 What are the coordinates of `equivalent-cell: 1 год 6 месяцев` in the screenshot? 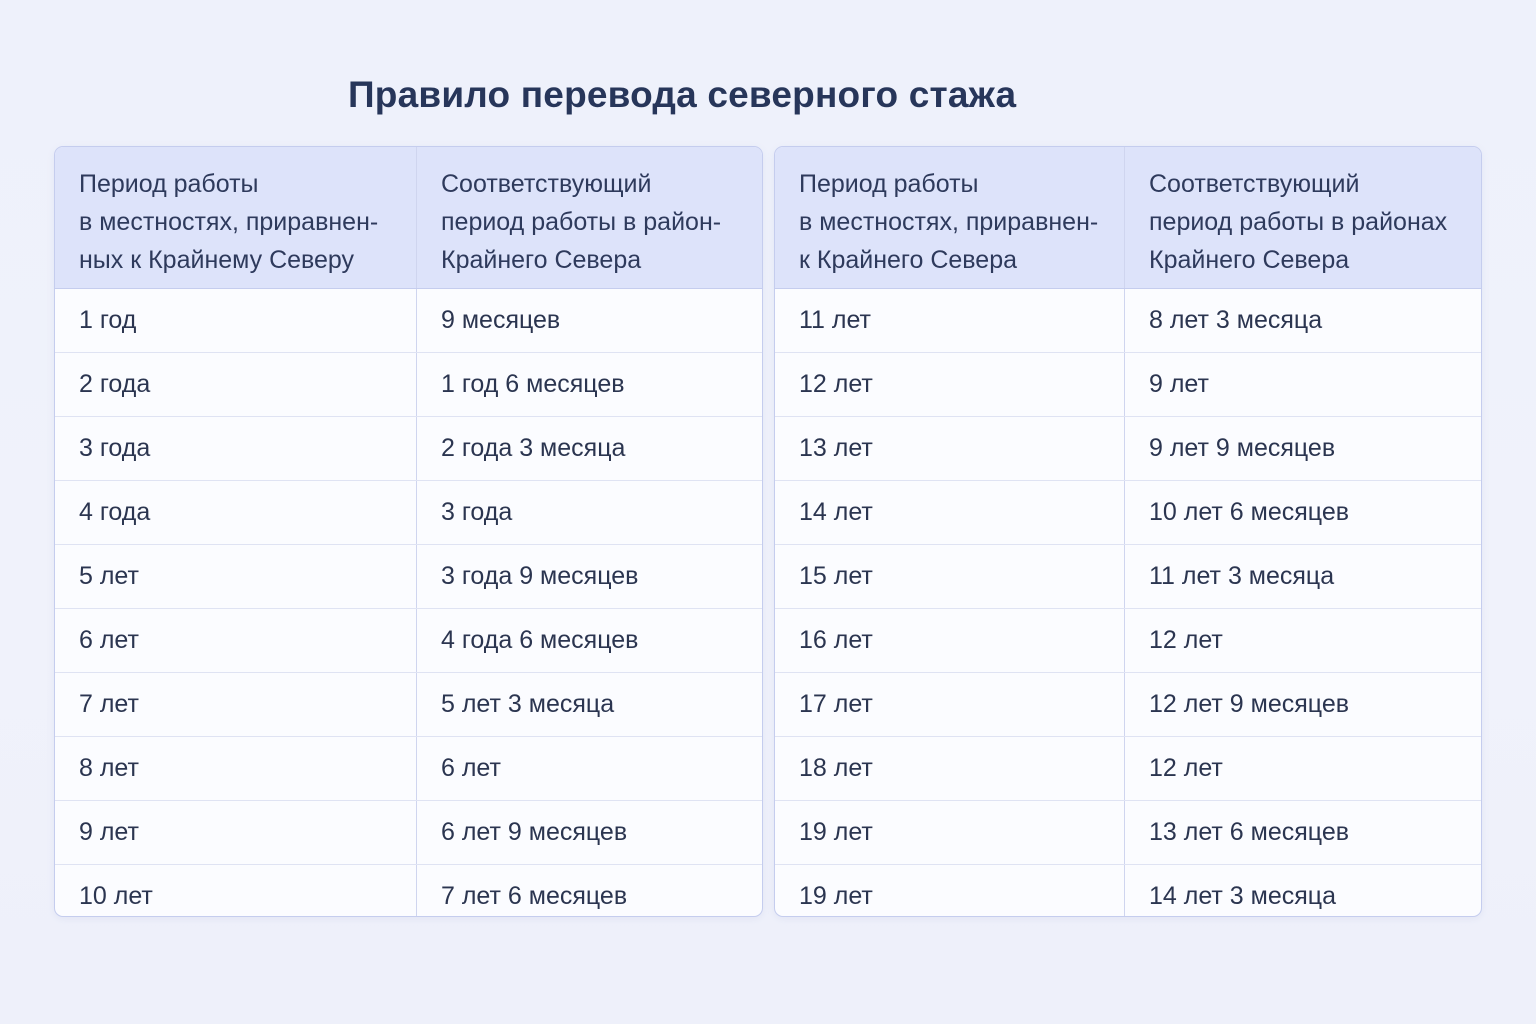 It's located at (533, 384).